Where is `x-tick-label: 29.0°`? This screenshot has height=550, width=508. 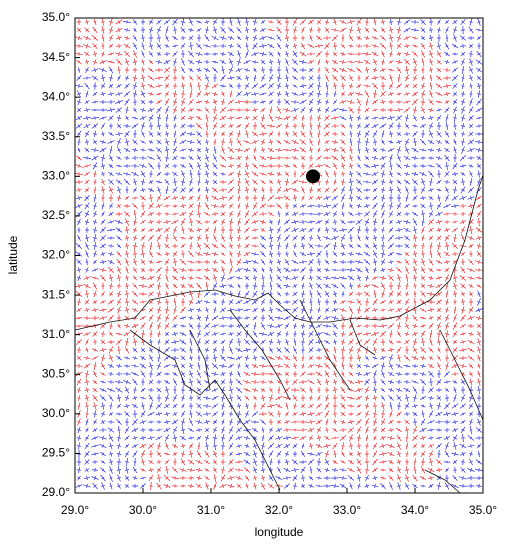 x-tick-label: 29.0° is located at coordinates (75, 510).